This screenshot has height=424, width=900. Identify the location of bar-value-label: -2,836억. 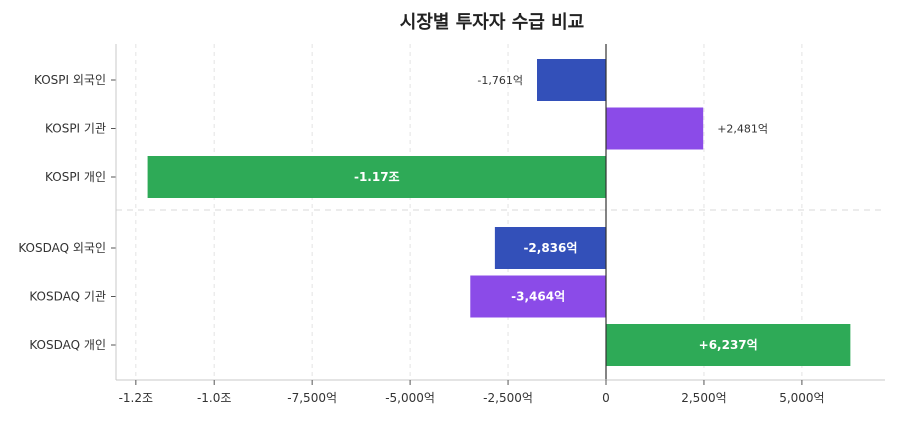
(550, 248).